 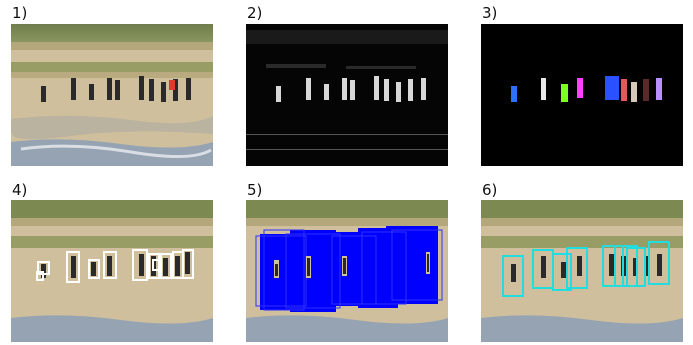 I want to click on panel-1-label: 1), so click(x=20, y=13).